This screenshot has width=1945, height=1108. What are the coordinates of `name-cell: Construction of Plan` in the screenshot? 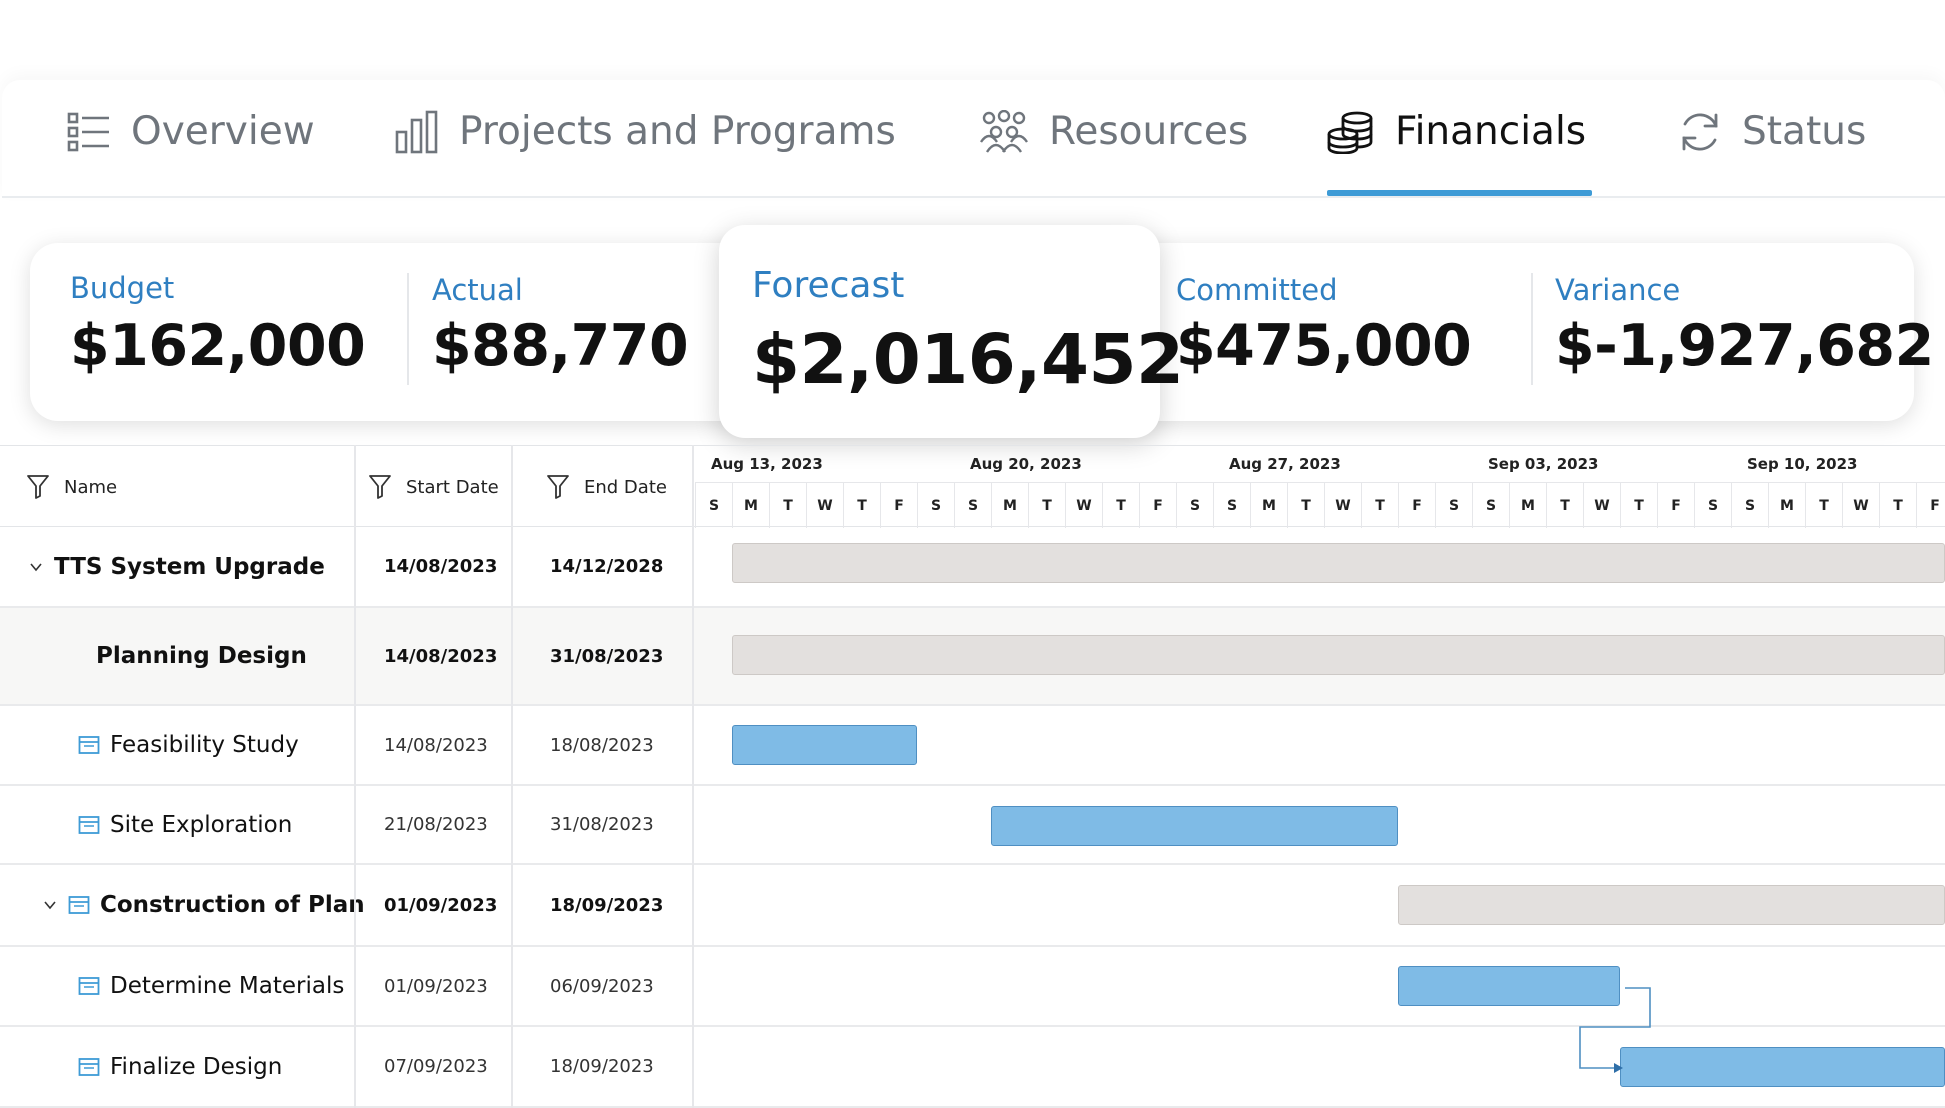 It's located at (203, 905).